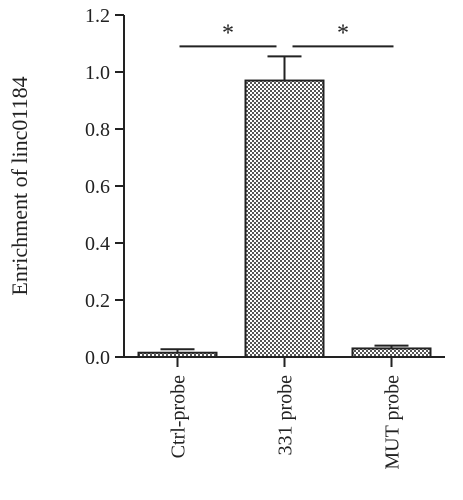  What do you see at coordinates (286, 34) in the screenshot?
I see `significance-markers: * *` at bounding box center [286, 34].